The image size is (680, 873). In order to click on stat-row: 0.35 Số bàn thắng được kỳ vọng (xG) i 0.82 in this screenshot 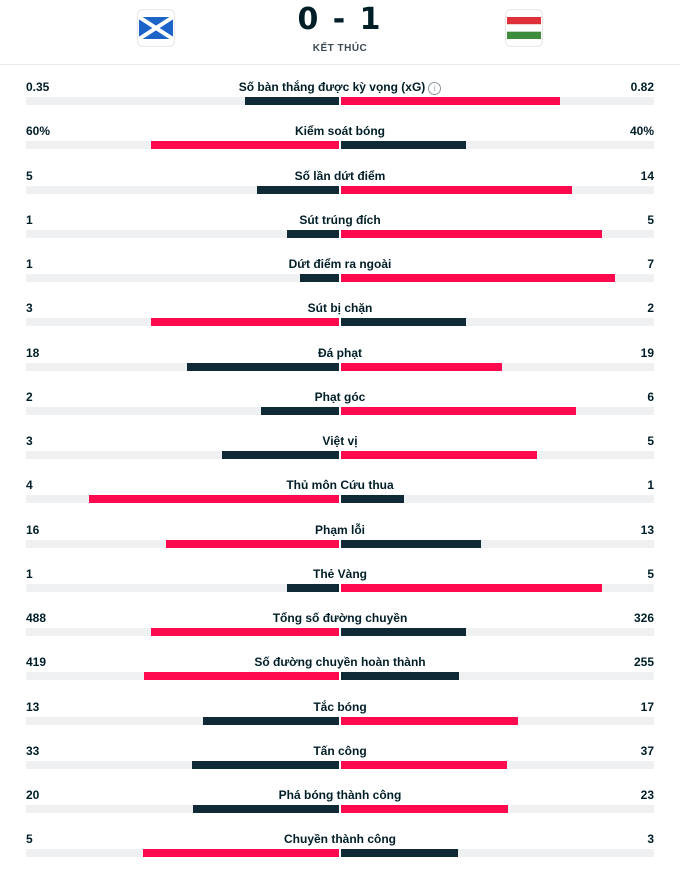, I will do `click(340, 98)`.